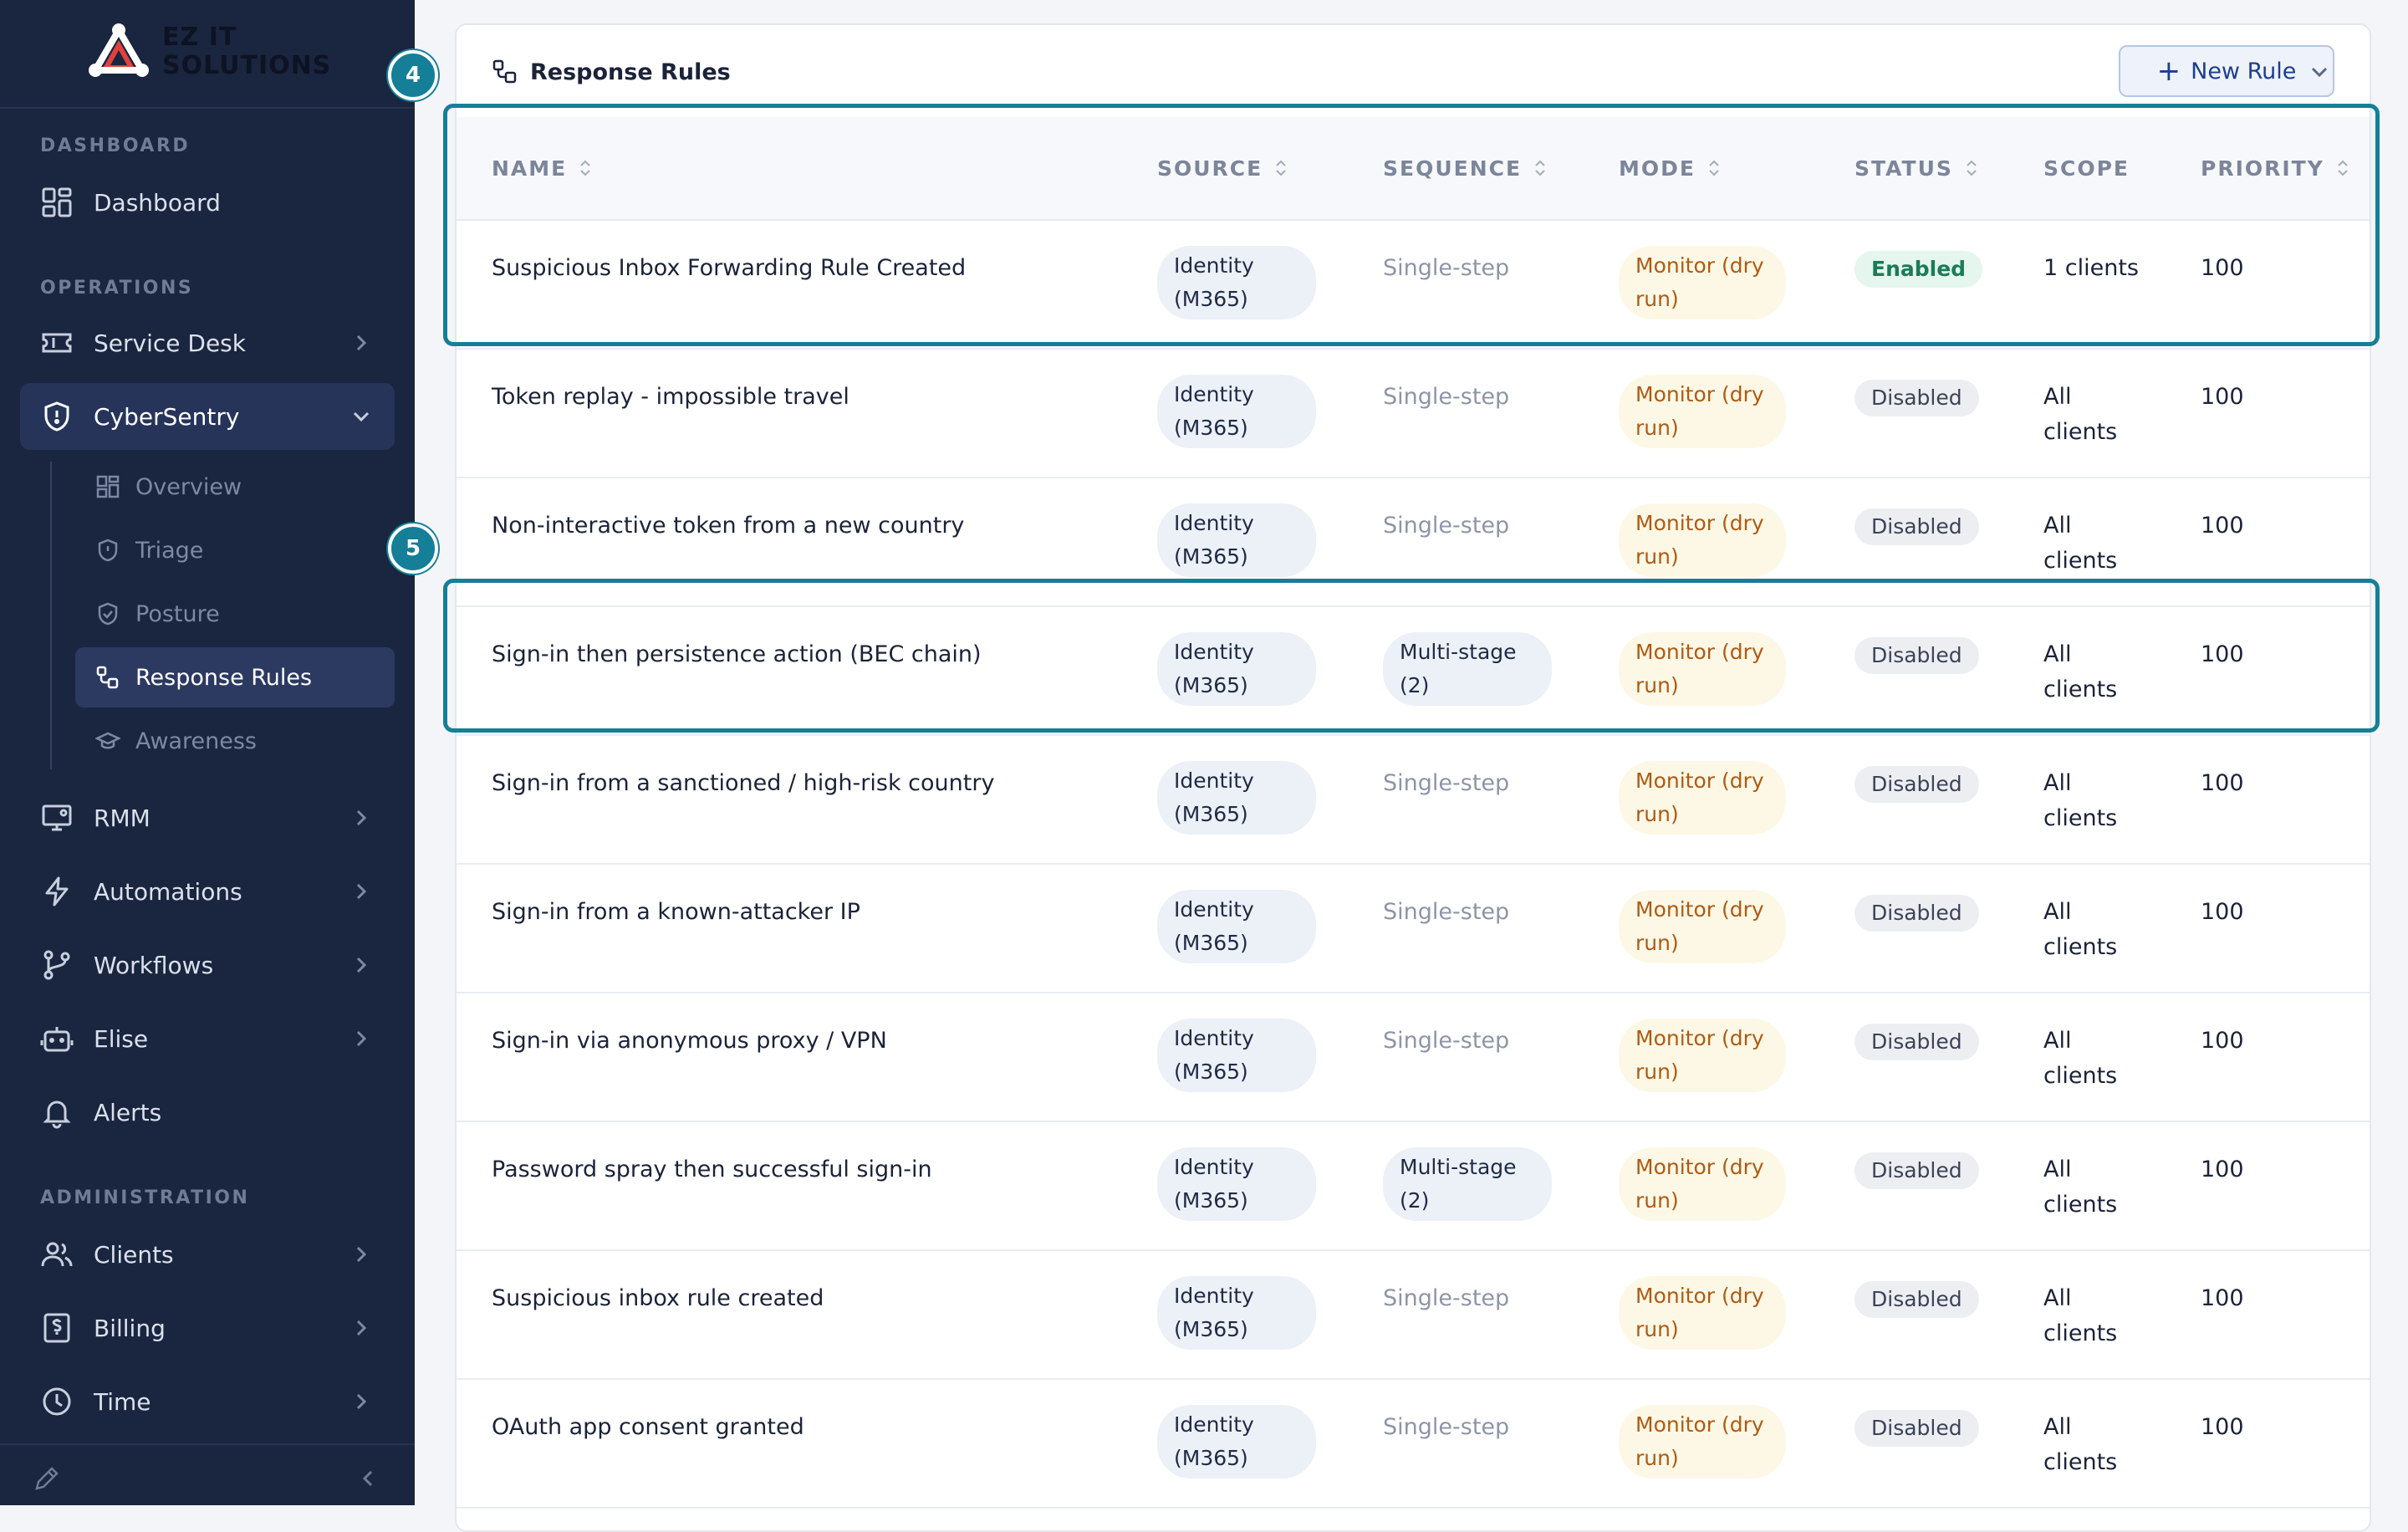  Describe the element at coordinates (208, 1328) in the screenshot. I see `sidebar-item-billing: Billing` at that location.